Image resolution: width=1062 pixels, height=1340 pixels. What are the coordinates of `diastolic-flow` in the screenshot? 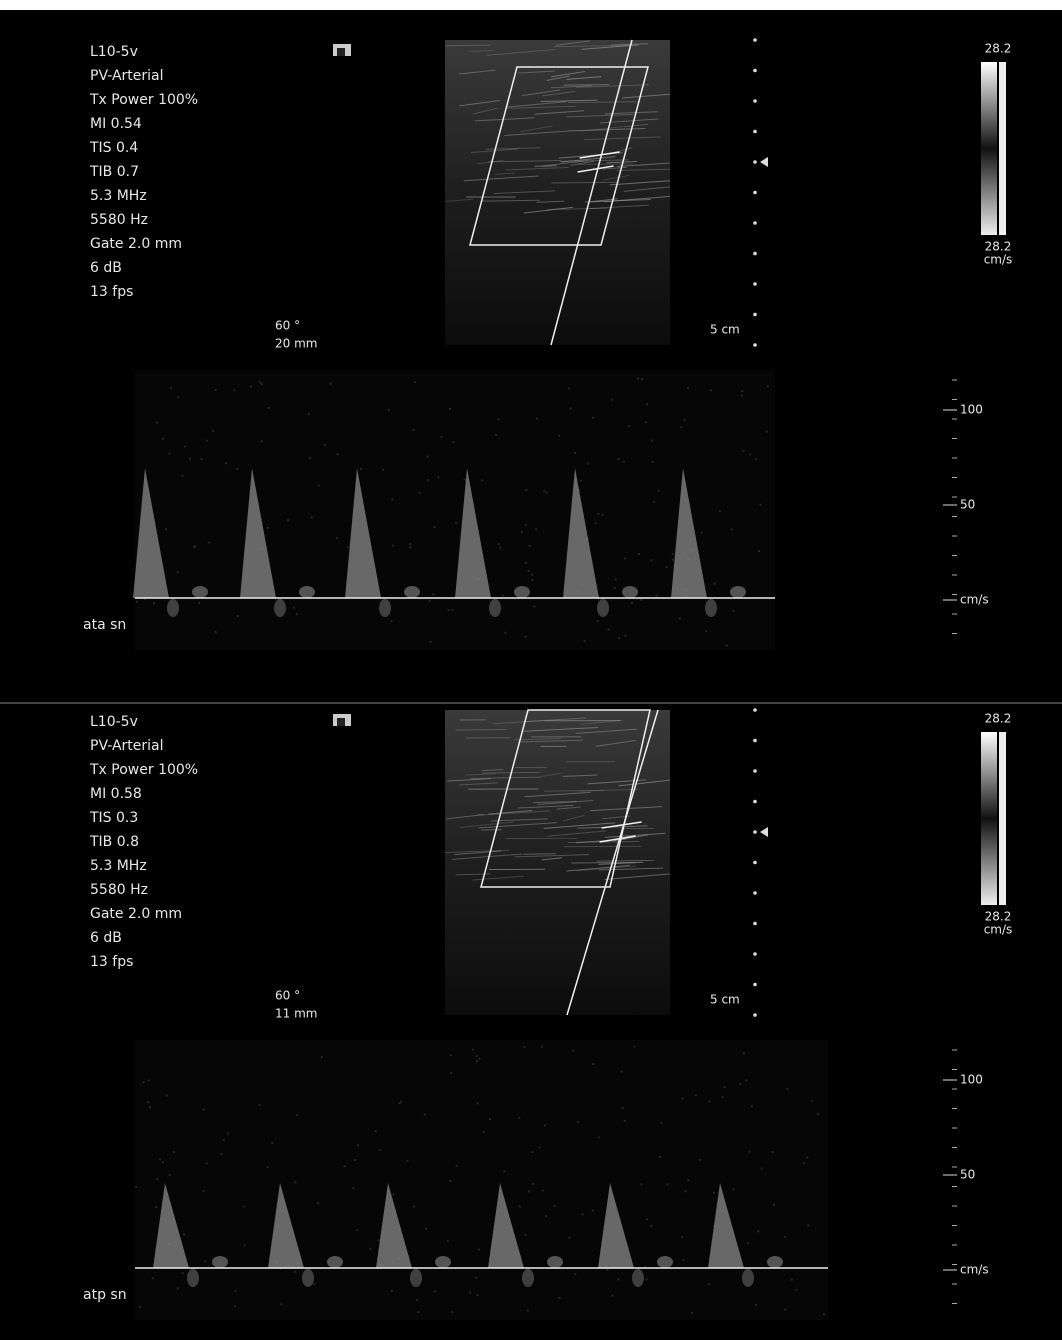 It's located at (775, 1262).